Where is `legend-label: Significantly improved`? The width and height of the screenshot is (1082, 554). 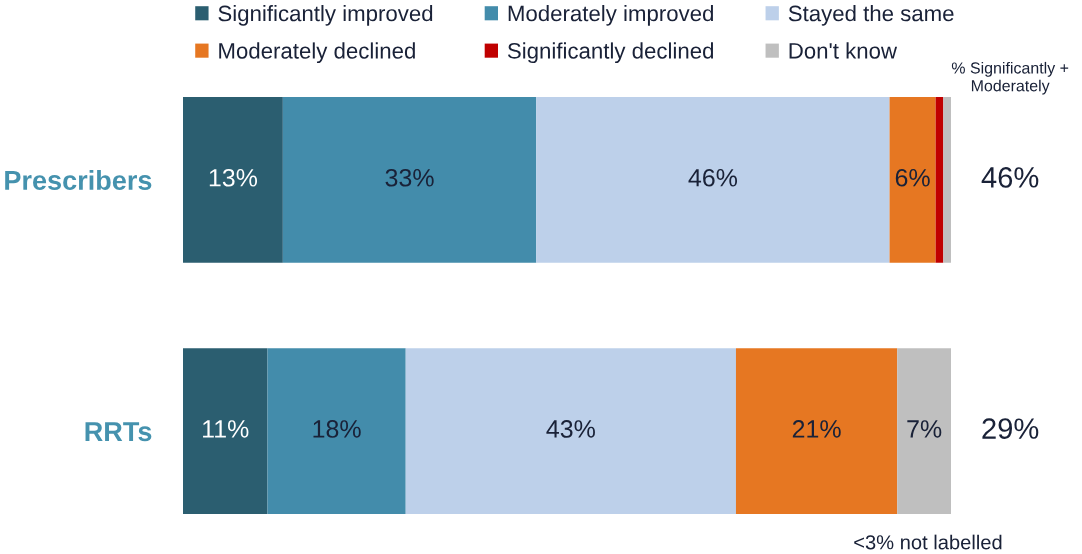 legend-label: Significantly improved is located at coordinates (325, 15).